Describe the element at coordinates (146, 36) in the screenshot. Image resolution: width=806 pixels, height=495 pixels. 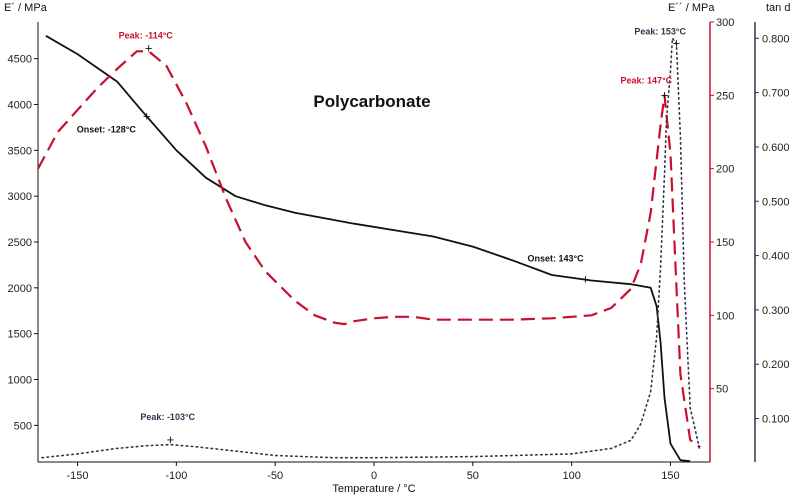
I see `annotation-label: Peak: -114°C` at that location.